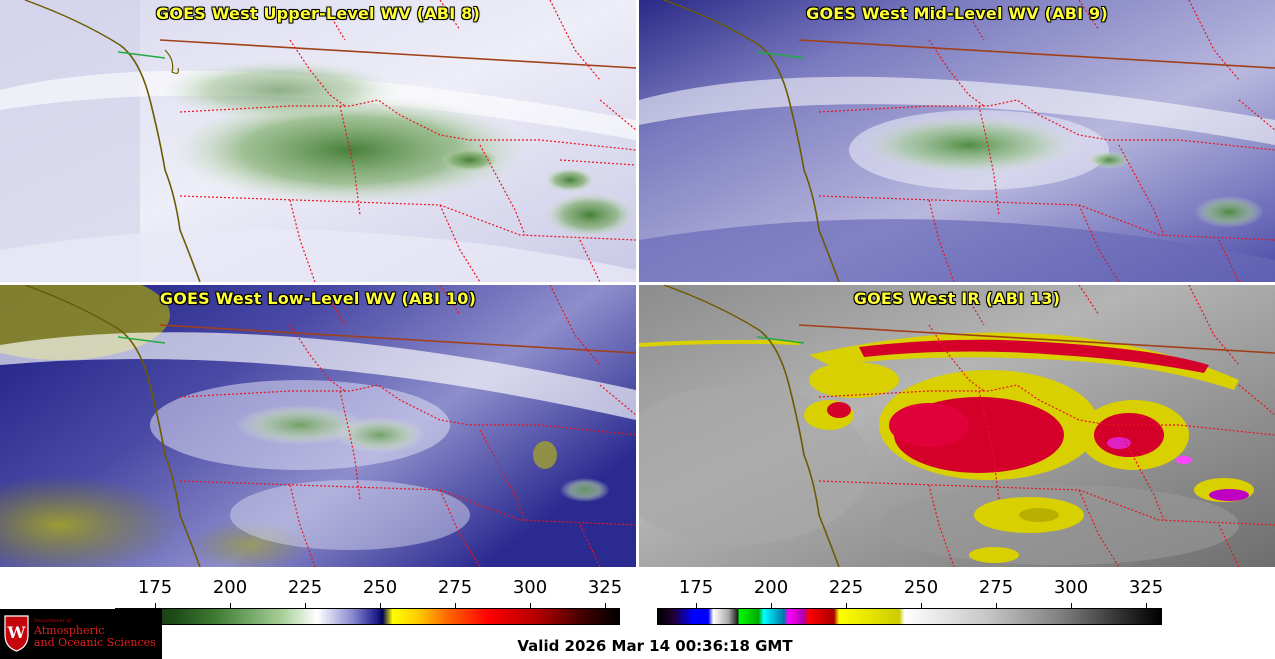  Describe the element at coordinates (455, 587) in the screenshot. I see `wv-tick-label: 275` at that location.